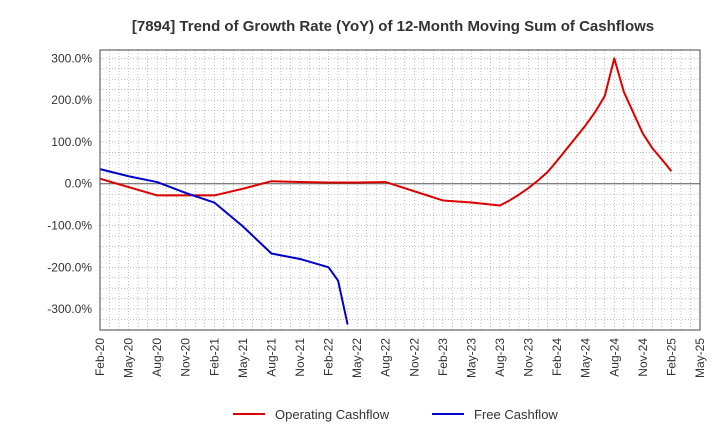 This screenshot has width=720, height=440. Describe the element at coordinates (69, 309) in the screenshot. I see `y-tick-label: -300.0%` at that location.